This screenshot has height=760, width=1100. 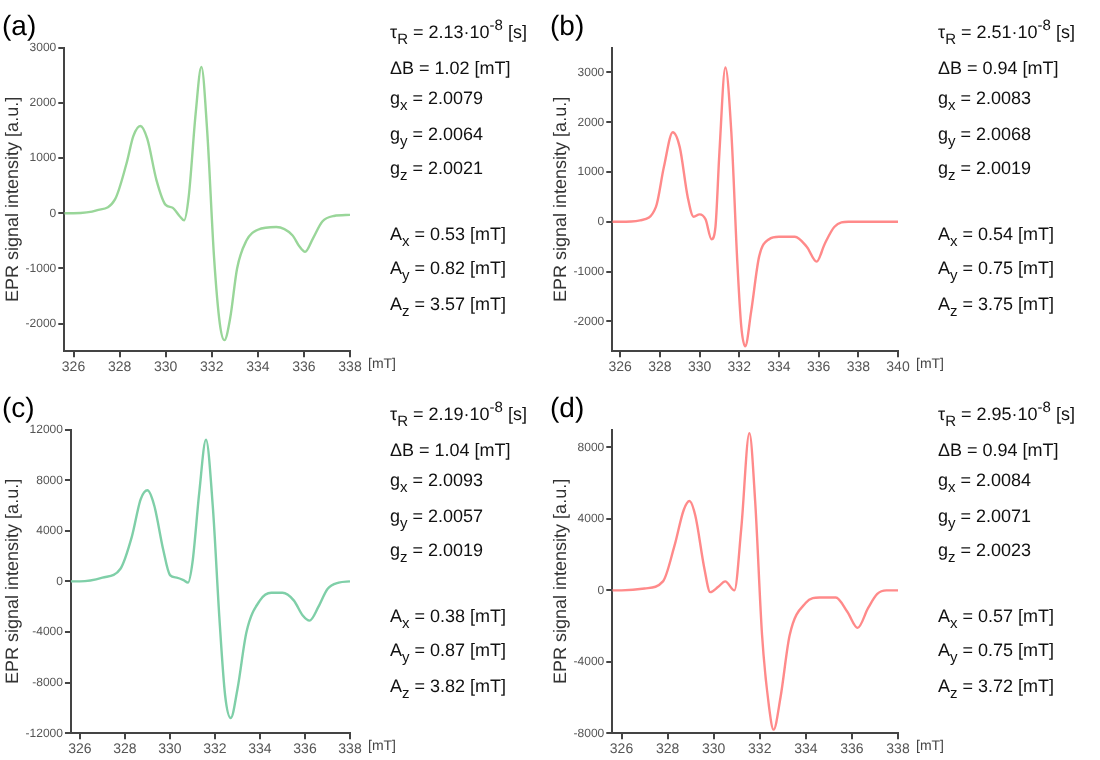 I want to click on text: A$_{y}$ = 0.87 [mT], so click(x=448, y=654).